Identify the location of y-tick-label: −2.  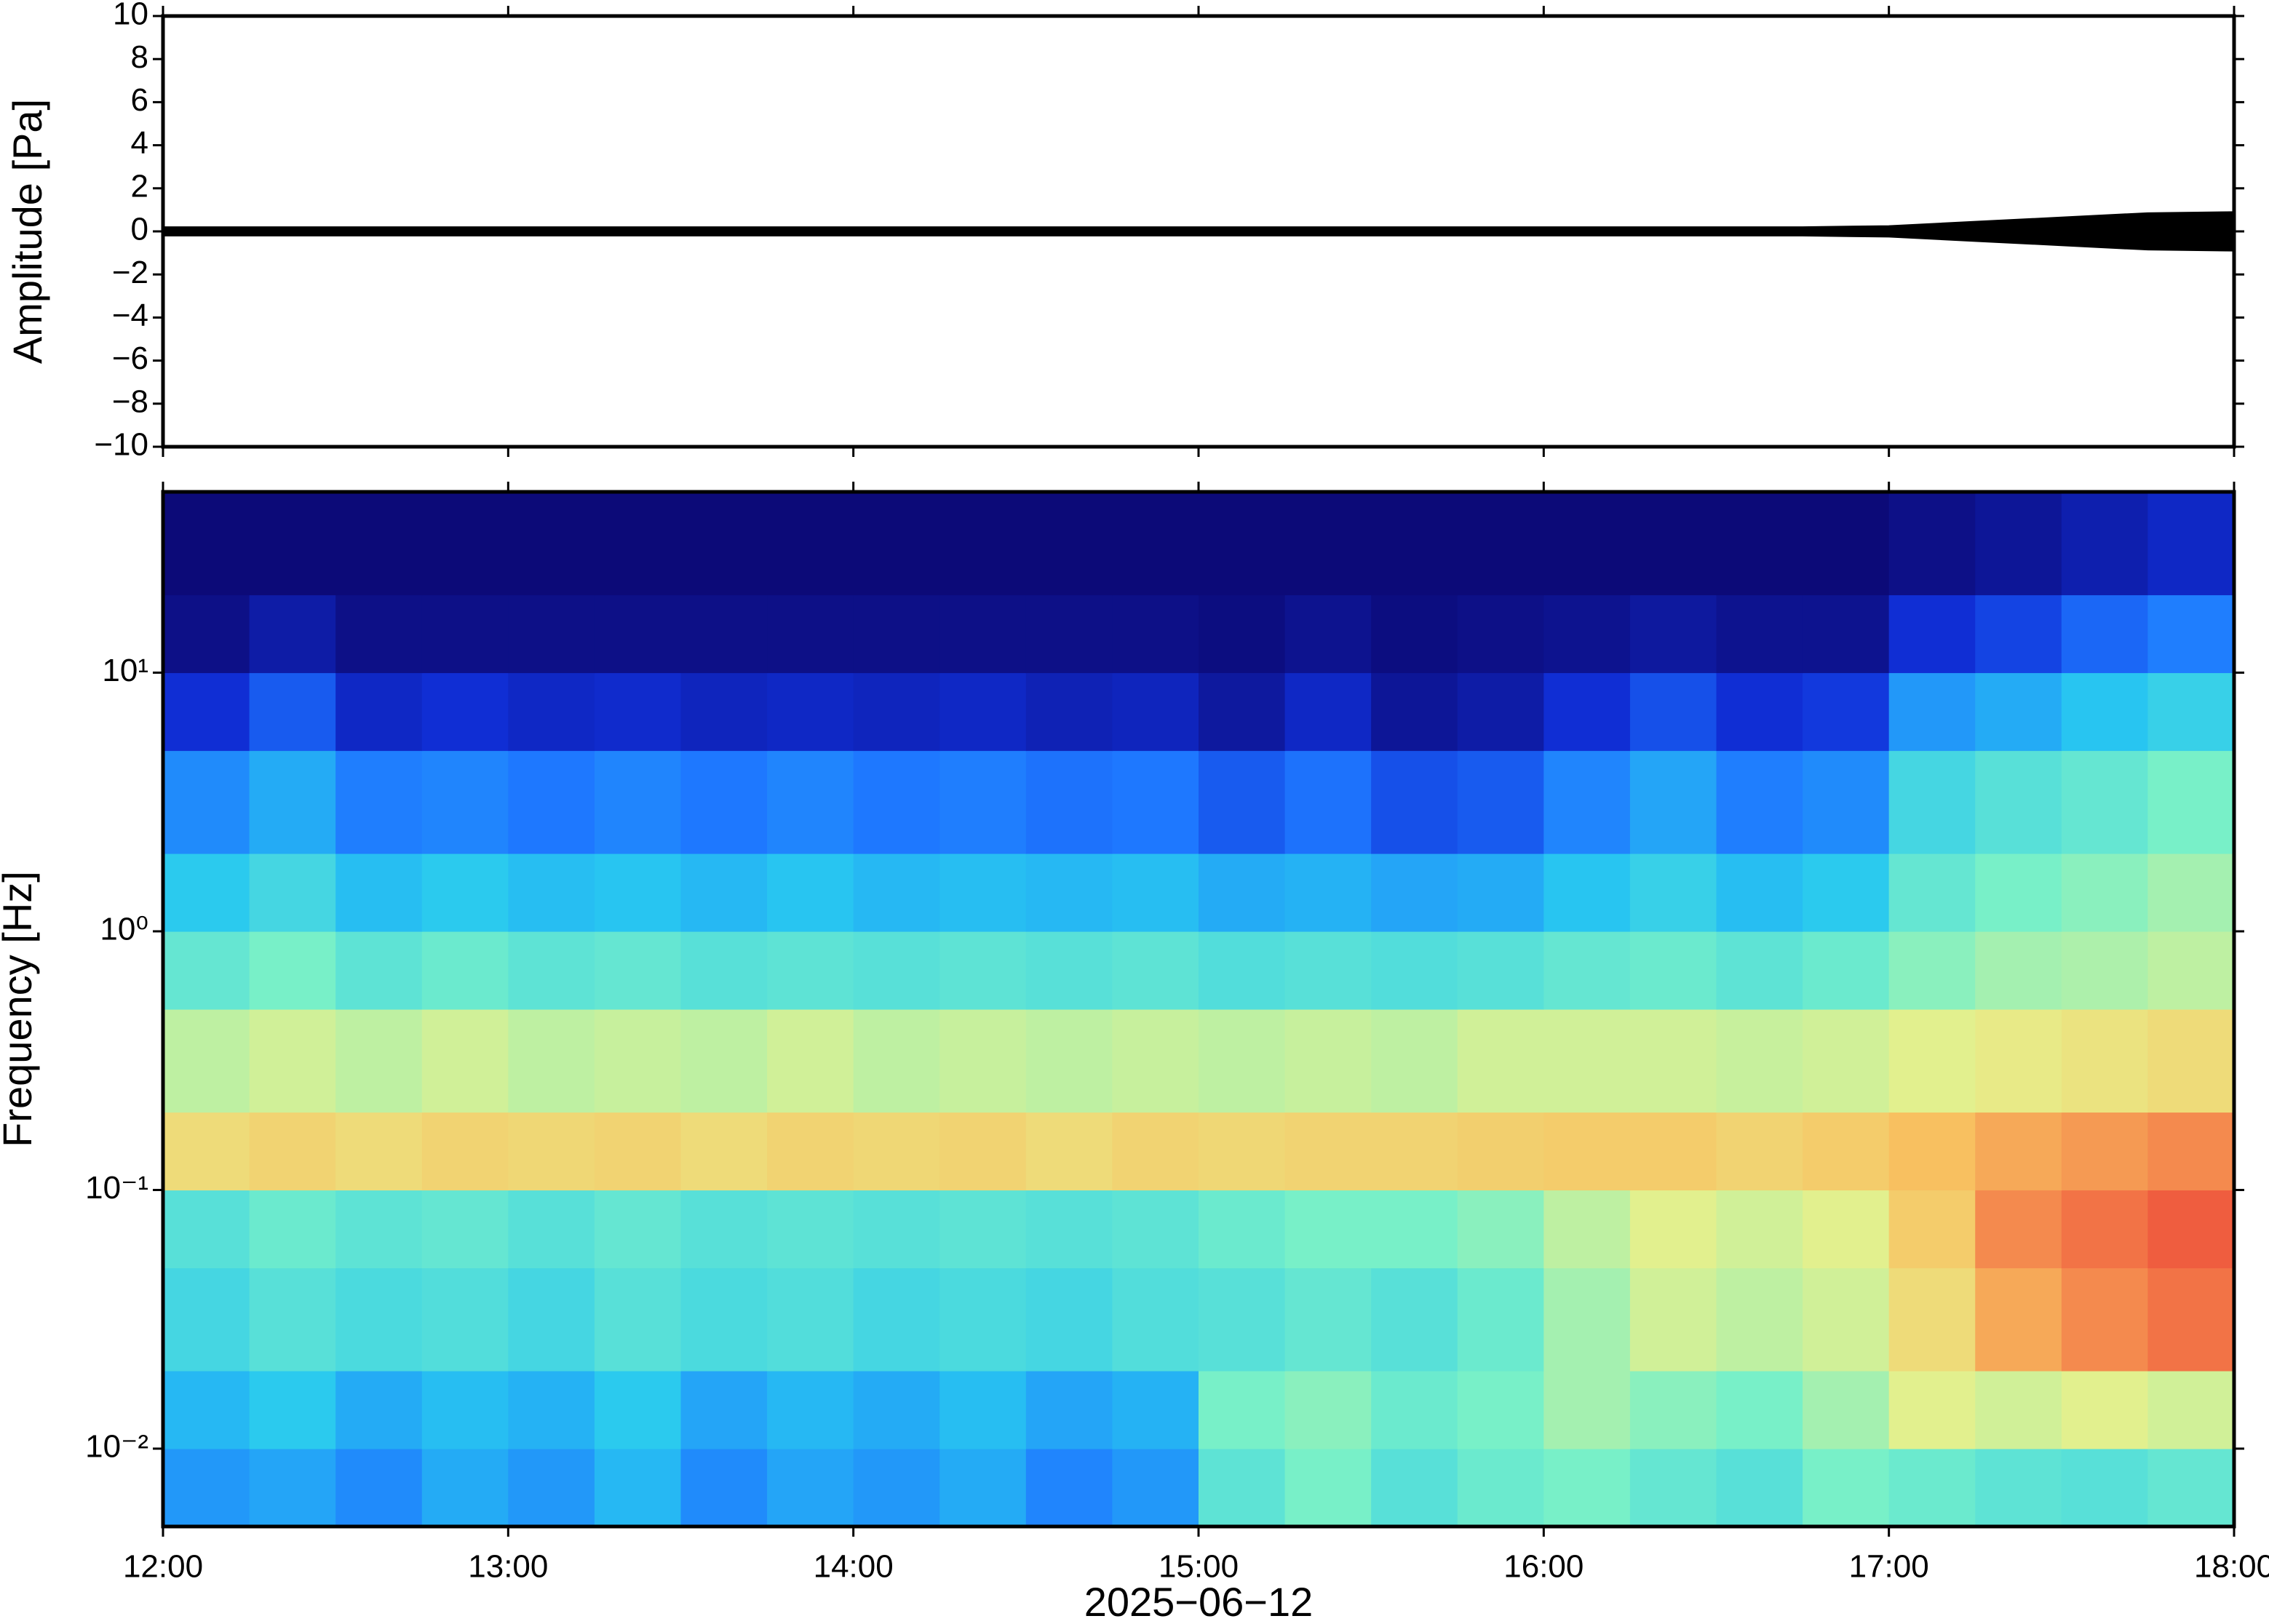
(130, 272).